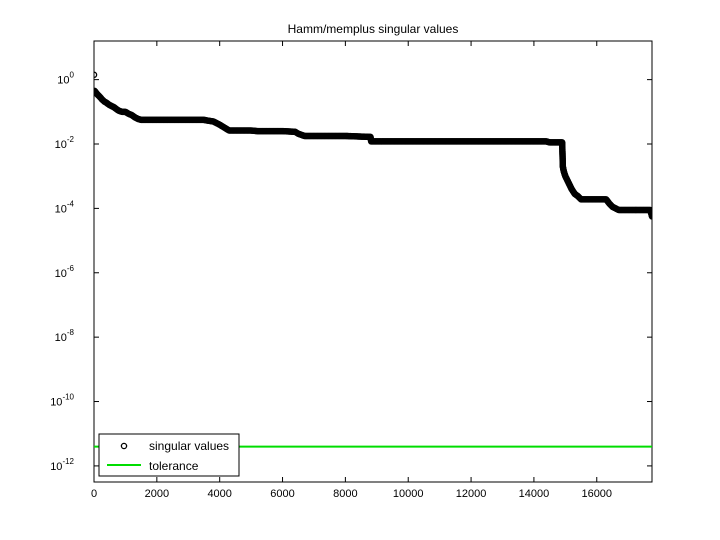 The width and height of the screenshot is (720, 540). What do you see at coordinates (65, 143) in the screenshot?
I see `y-tick-label: 10⁻²` at bounding box center [65, 143].